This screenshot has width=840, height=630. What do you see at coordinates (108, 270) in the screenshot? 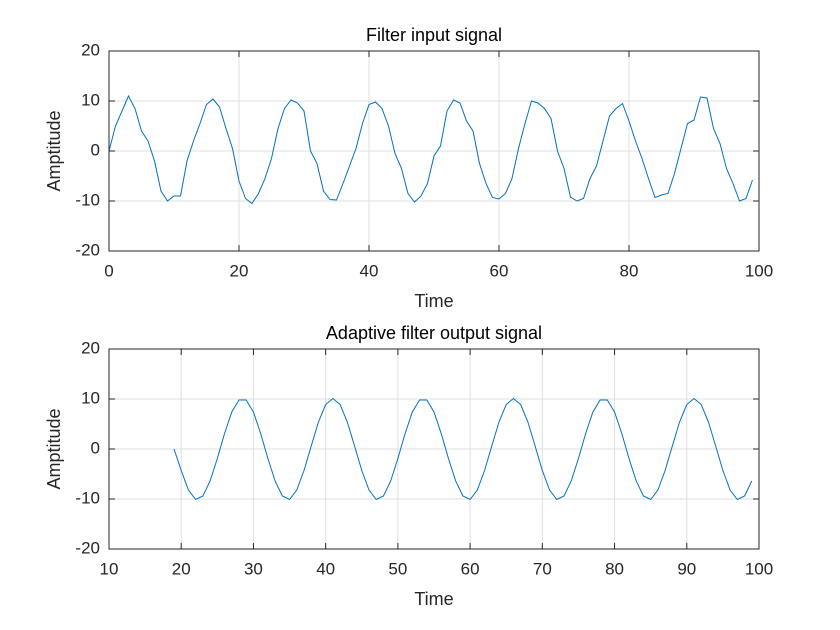
I see `x-tick-label: 0` at bounding box center [108, 270].